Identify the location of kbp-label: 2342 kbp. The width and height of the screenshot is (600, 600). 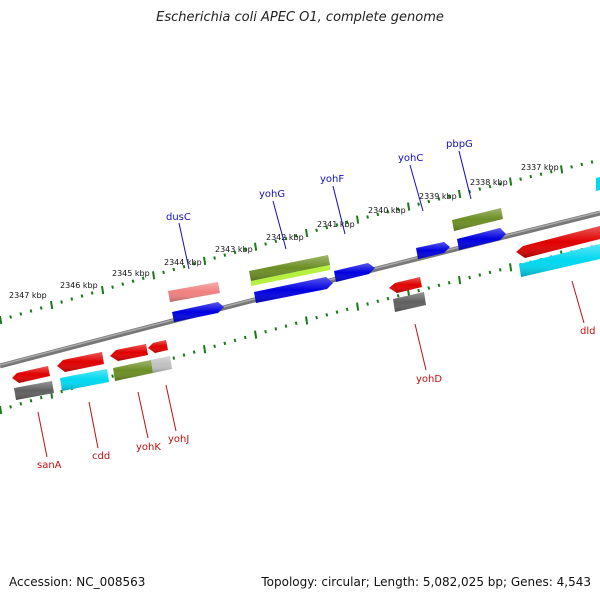
(285, 237).